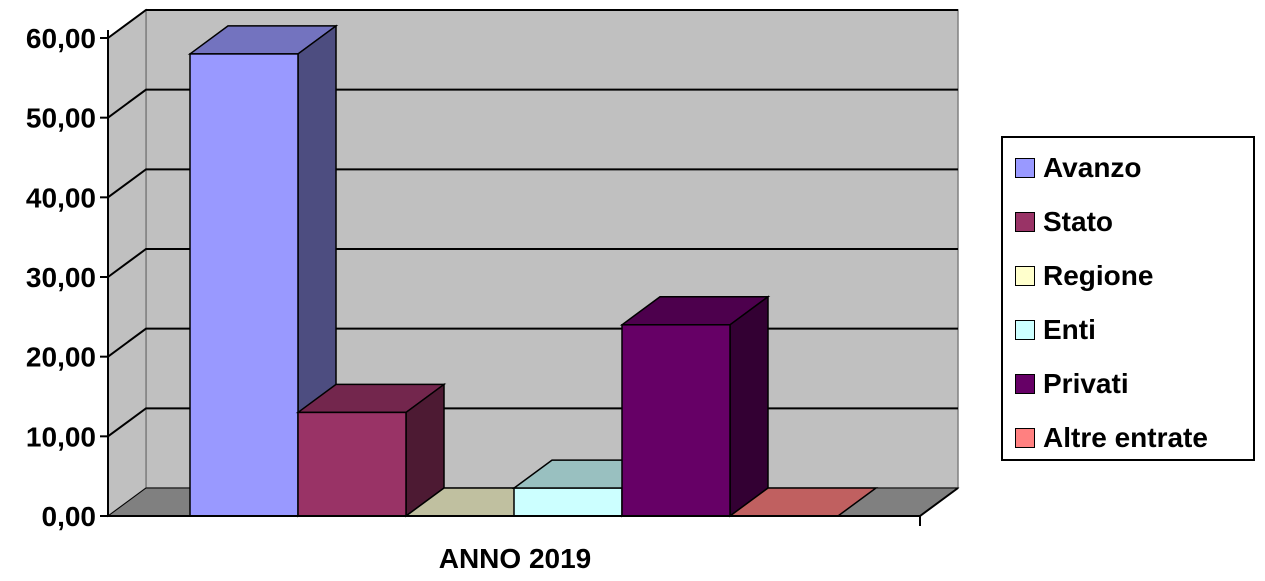  I want to click on legend-label-enti: Enti, so click(1069, 329).